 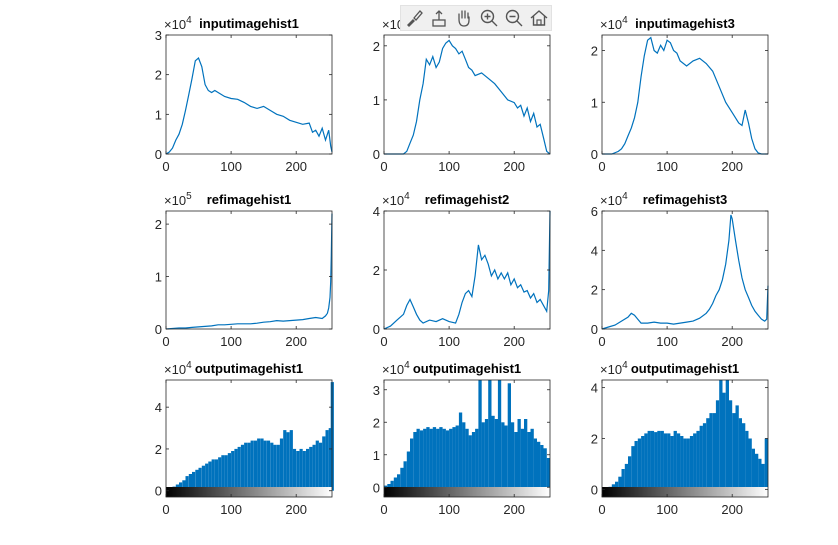 What do you see at coordinates (231, 341) in the screenshot?
I see `x-tick-label: 100` at bounding box center [231, 341].